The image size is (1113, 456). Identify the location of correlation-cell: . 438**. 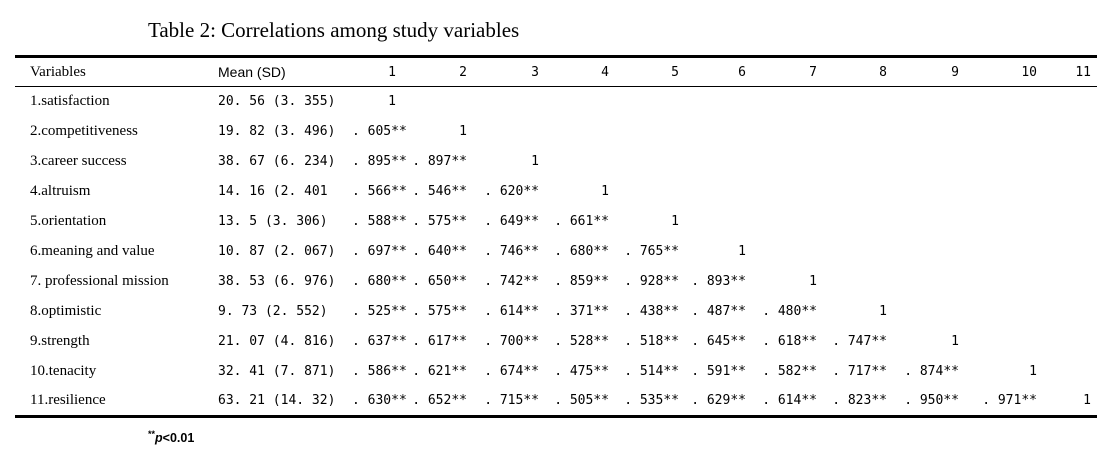
(651, 311).